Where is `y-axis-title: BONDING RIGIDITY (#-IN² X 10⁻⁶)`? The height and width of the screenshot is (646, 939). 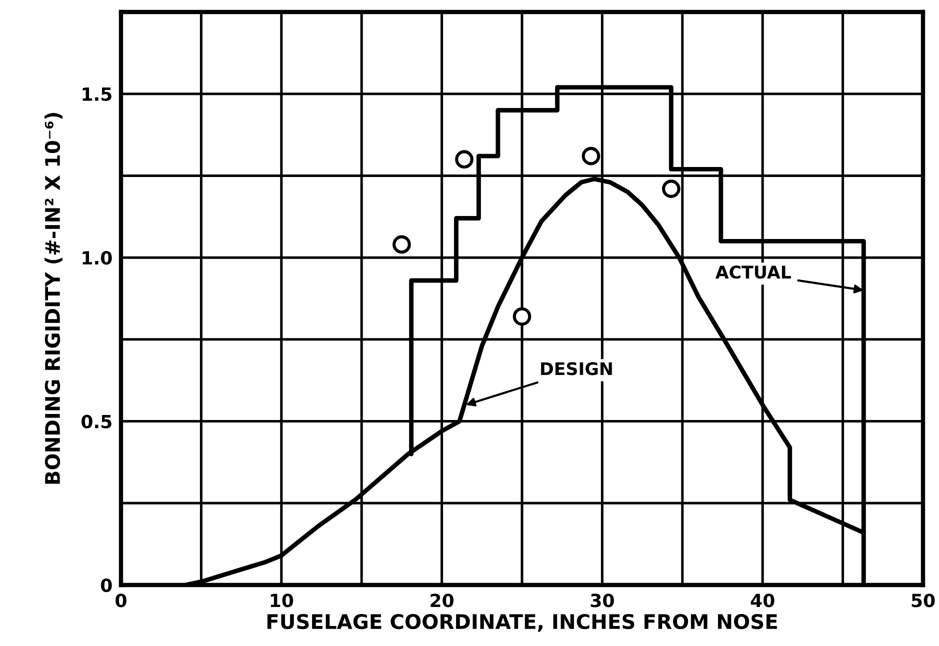
y-axis-title: BONDING RIGIDITY (#-IN² X 10⁻⁶) is located at coordinates (53, 298).